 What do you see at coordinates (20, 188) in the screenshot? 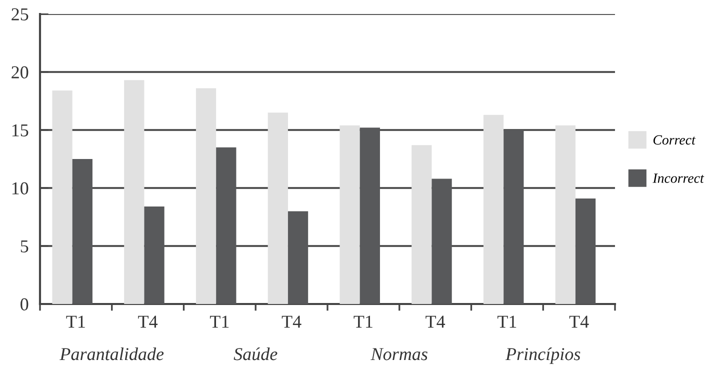
I see `y-tick-label: 10` at bounding box center [20, 188].